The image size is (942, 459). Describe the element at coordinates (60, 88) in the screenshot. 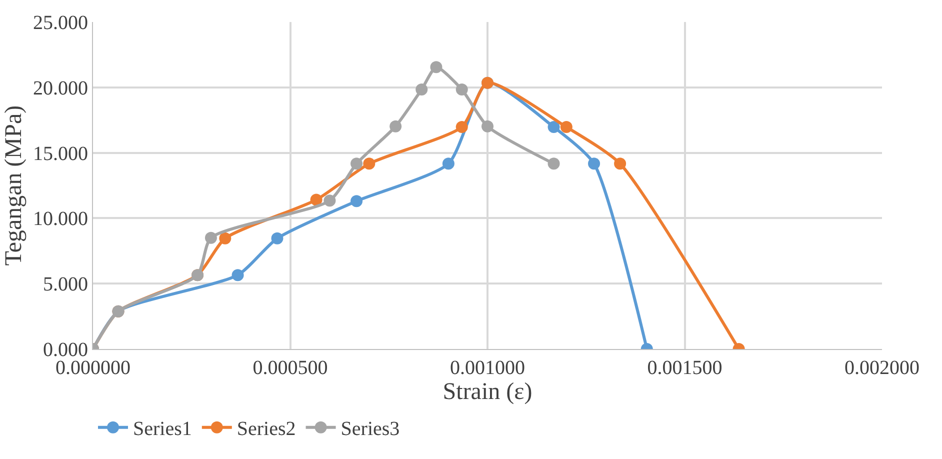

I see `y-tick-label: 20.000` at that location.